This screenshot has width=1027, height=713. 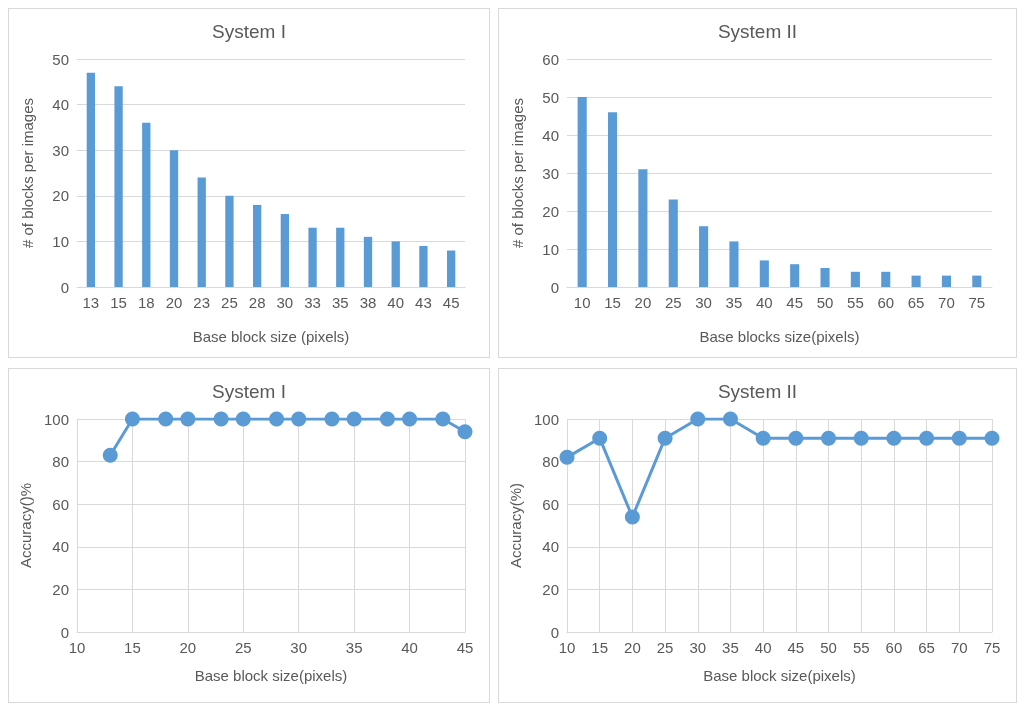 What do you see at coordinates (516, 525) in the screenshot?
I see `y-axis-title: Accuracy(%)` at bounding box center [516, 525].